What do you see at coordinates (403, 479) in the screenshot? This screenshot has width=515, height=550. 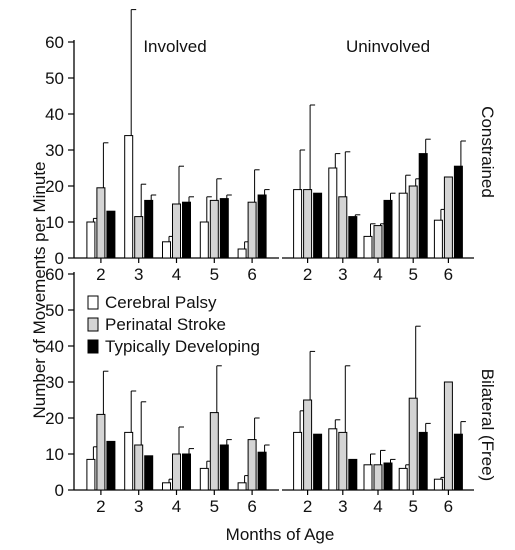 I see `bar-cerebral-palsy-bilateral-free-uninvolved-m5` at bounding box center [403, 479].